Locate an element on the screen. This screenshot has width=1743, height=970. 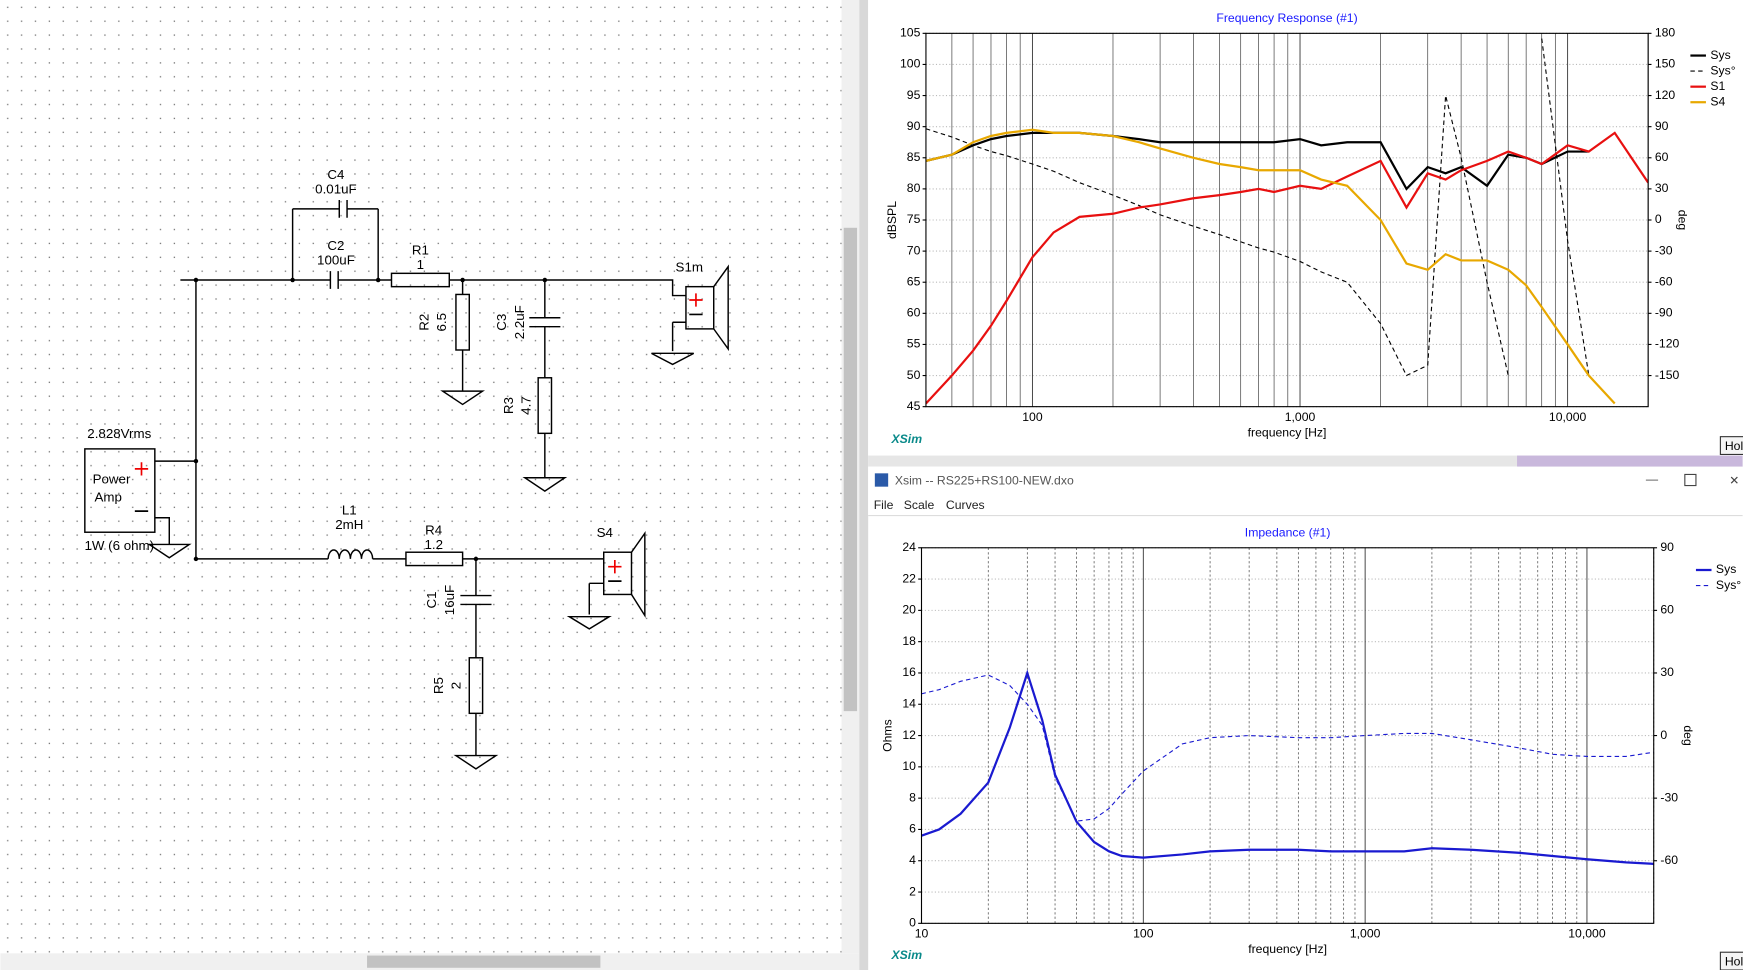
y2-tick-label: 120 is located at coordinates (1665, 95).